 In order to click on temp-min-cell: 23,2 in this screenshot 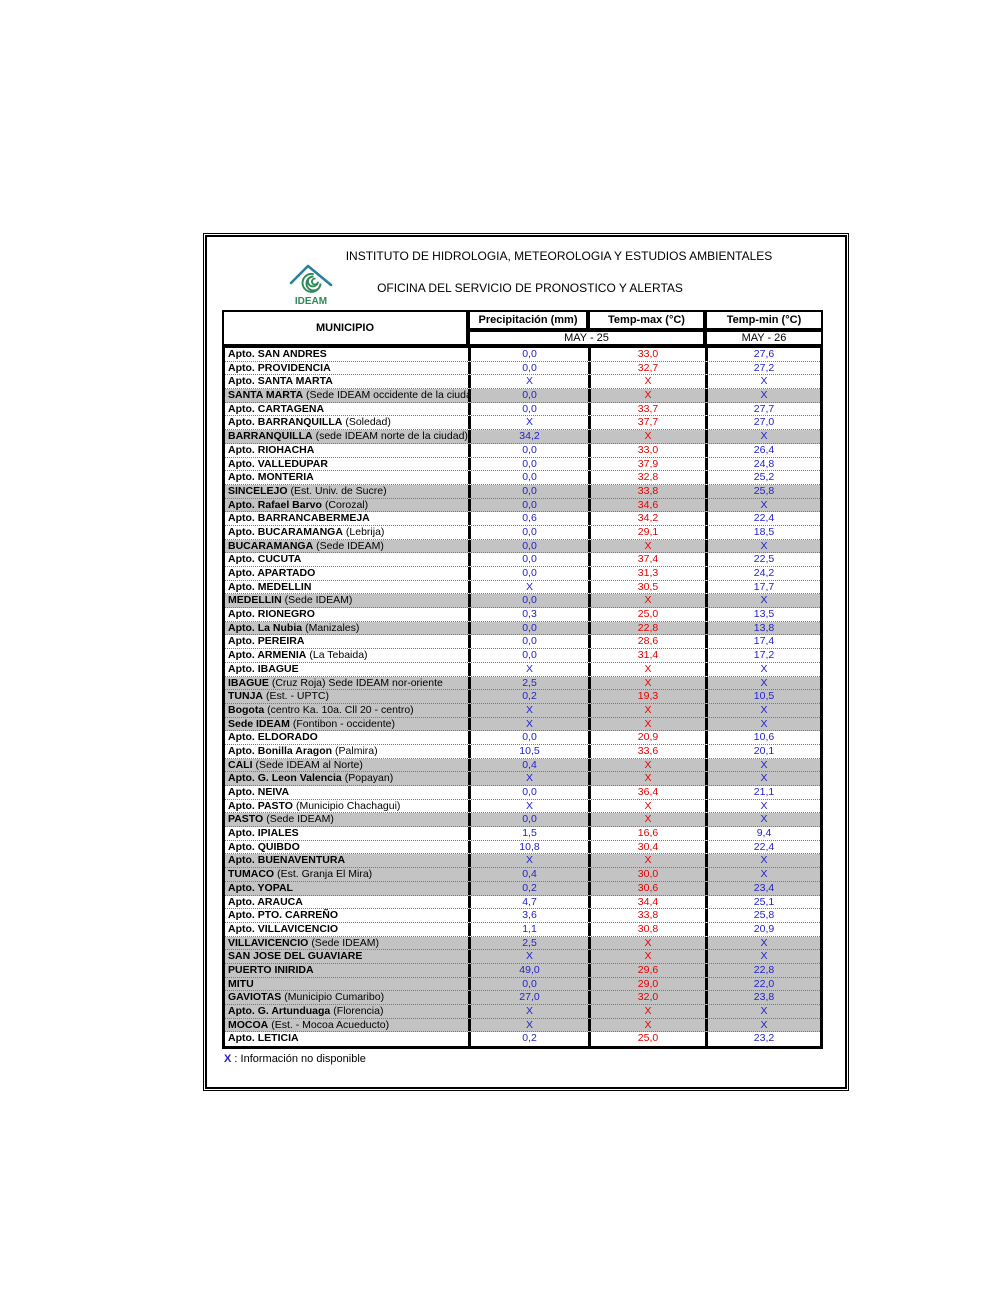, I will do `click(762, 1039)`.